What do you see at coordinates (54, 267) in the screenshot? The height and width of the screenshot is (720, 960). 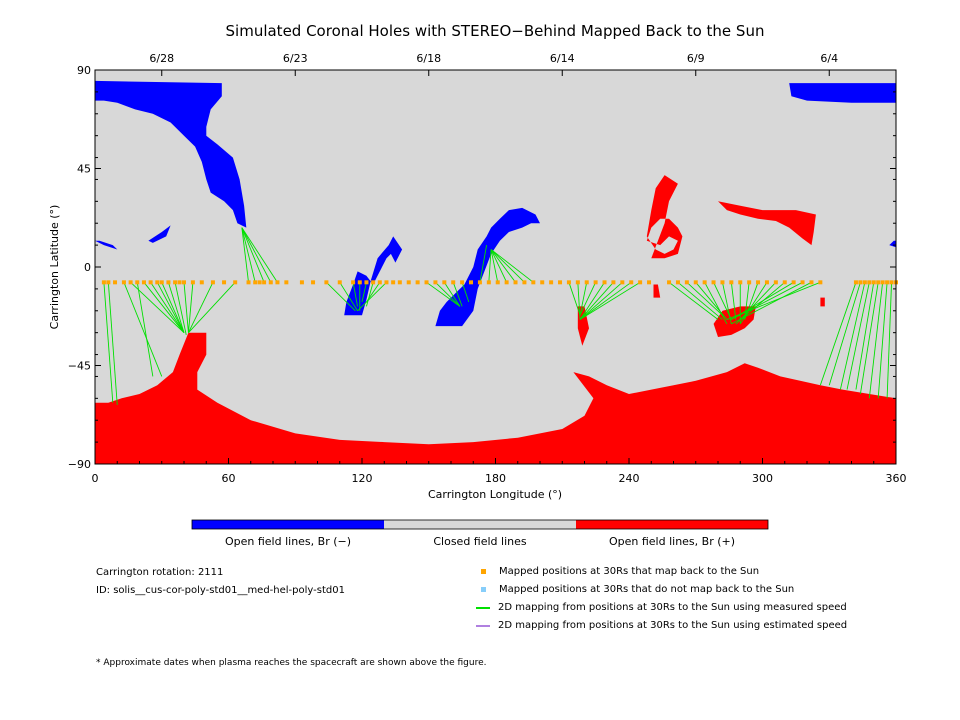 I see `y-axis-label: Carrington Latitude (°)` at bounding box center [54, 267].